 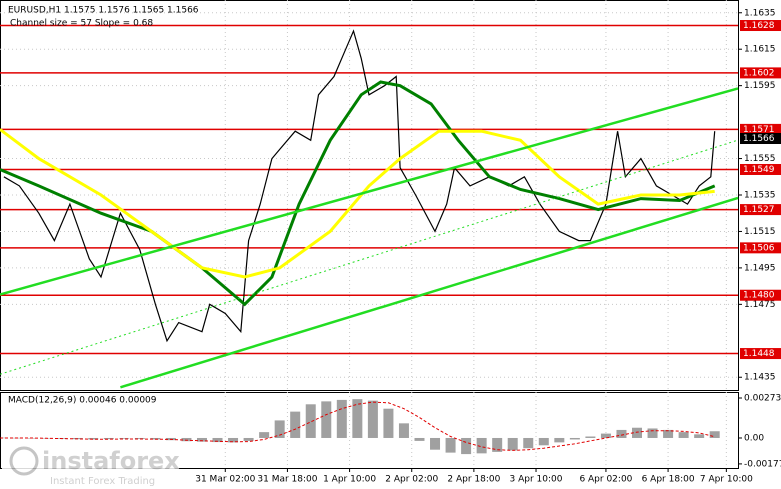 I want to click on x-tick-label: 1 Apr 10:00, so click(x=349, y=480).